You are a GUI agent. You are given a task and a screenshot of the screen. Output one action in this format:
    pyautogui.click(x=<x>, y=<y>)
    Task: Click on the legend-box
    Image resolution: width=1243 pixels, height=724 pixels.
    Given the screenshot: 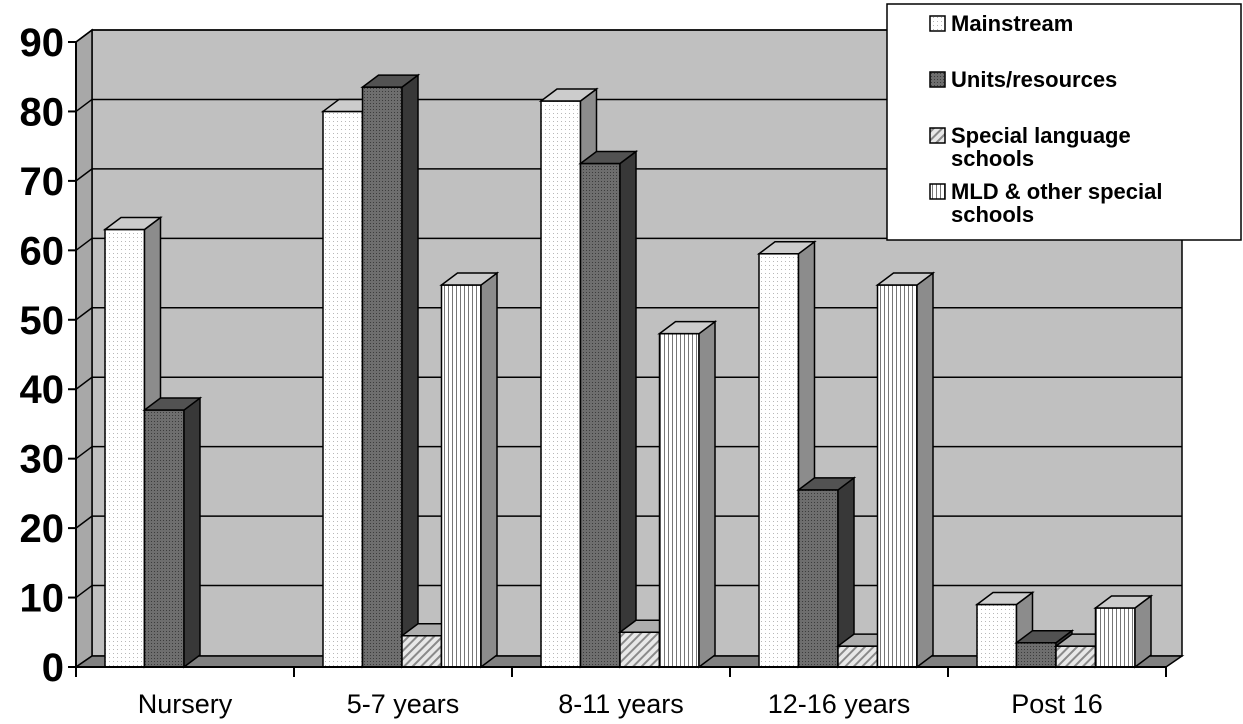 What is the action you would take?
    pyautogui.click(x=1064, y=122)
    